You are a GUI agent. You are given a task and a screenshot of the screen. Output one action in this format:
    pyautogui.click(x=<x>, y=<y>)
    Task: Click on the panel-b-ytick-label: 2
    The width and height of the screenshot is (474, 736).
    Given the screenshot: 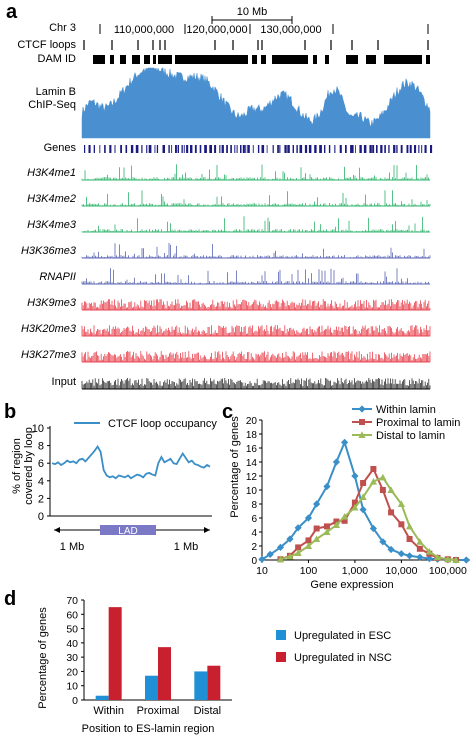 What is the action you would take?
    pyautogui.click(x=41, y=499)
    